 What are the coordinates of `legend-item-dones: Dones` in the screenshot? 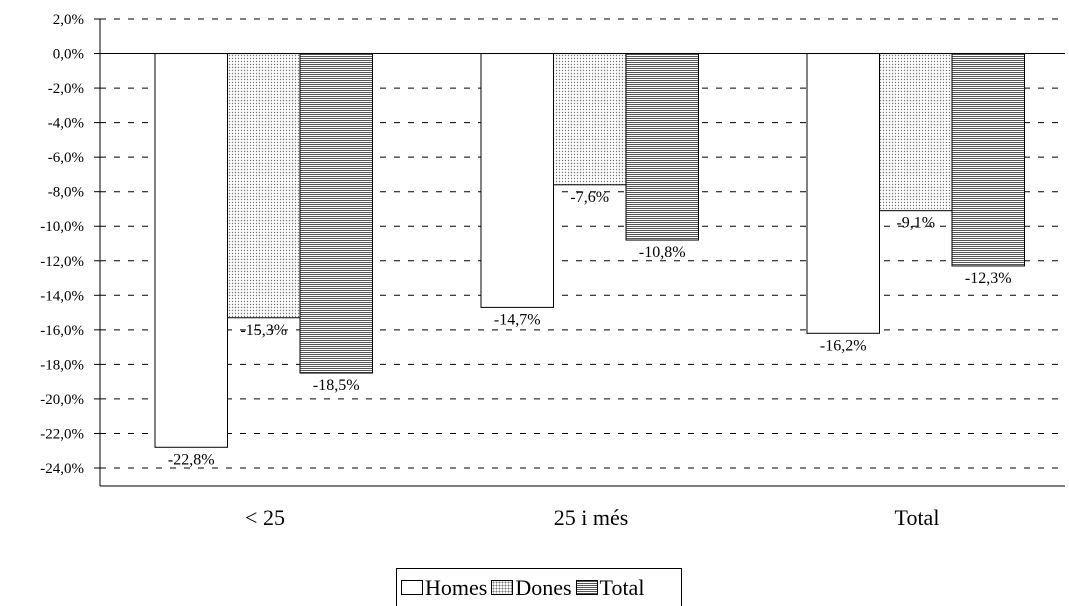 It's located at (531, 587).